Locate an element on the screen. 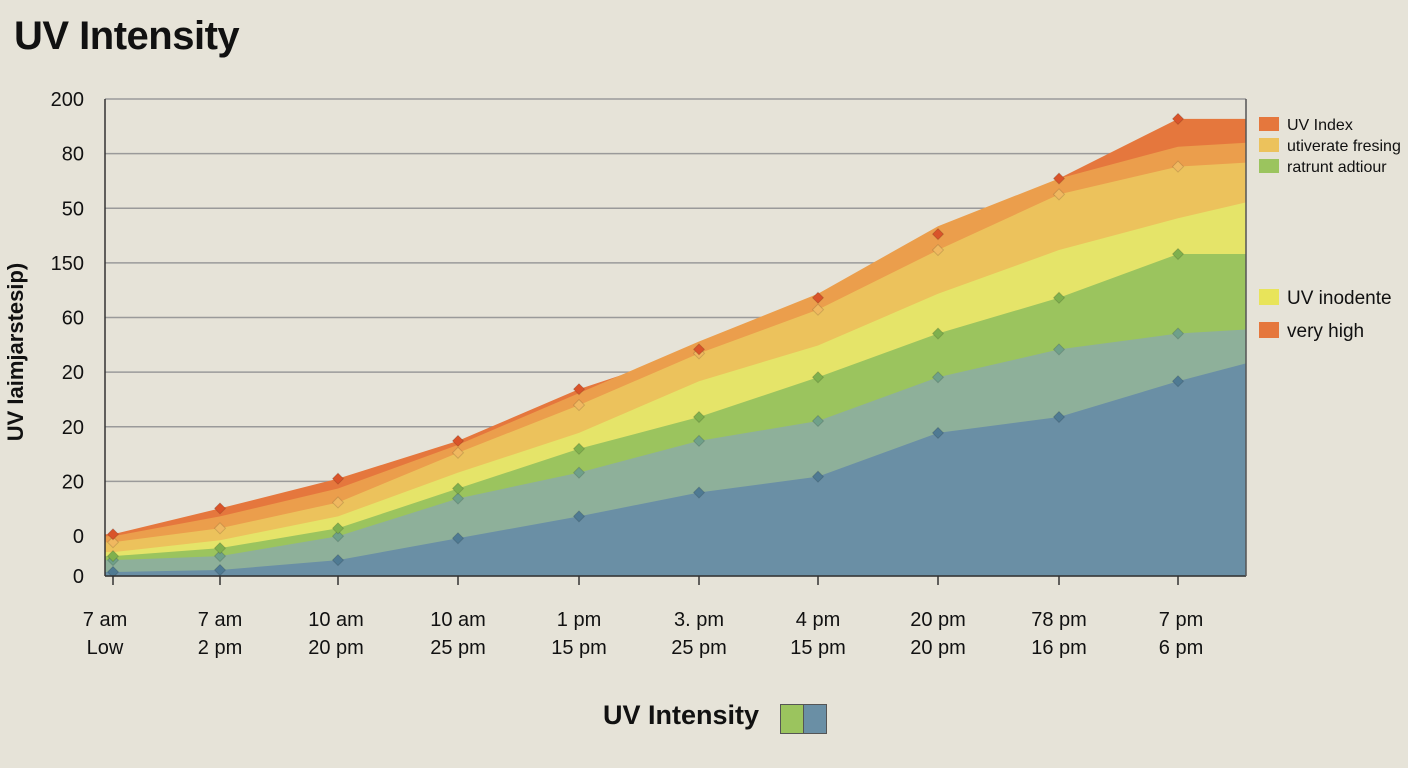  x-tick-label: 1 pm is located at coordinates (579, 620).